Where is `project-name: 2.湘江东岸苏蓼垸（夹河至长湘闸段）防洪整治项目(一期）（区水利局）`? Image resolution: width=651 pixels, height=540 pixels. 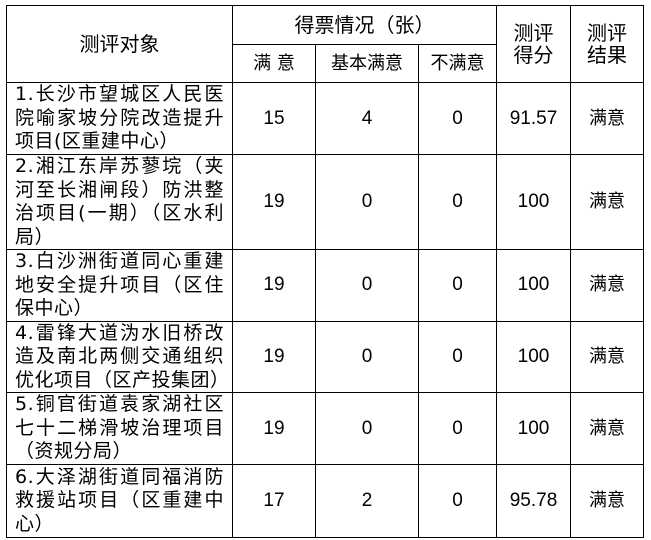
project-name: 2.湘江东岸苏蓼垸（夹河至长湘闸段）防洪整治项目(一期）（区水利局） is located at coordinates (119, 202).